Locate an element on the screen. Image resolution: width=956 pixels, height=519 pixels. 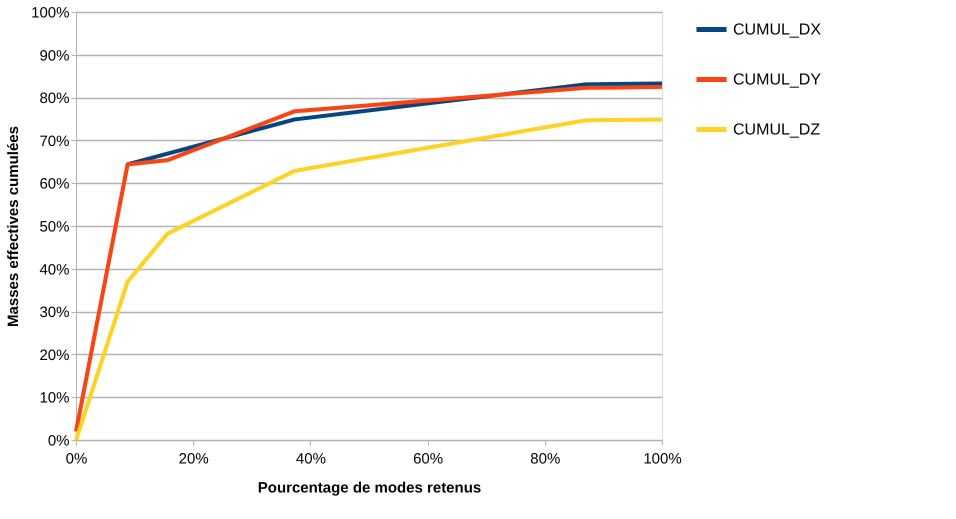
x-axis-title: Pourcentage de modes retenus is located at coordinates (370, 488).